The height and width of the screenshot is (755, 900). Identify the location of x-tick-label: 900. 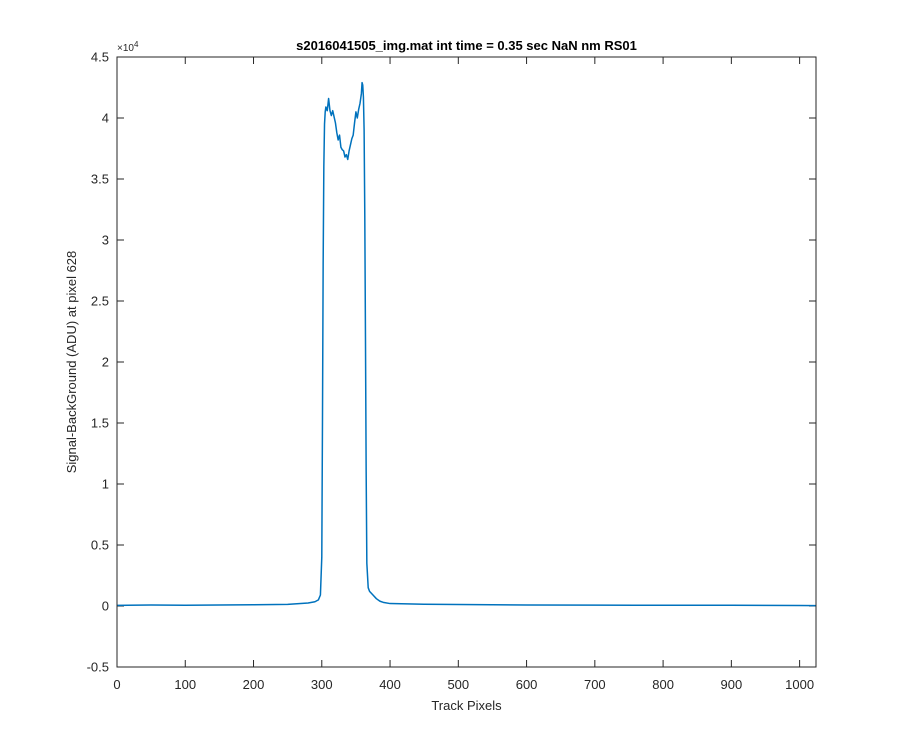
(732, 684).